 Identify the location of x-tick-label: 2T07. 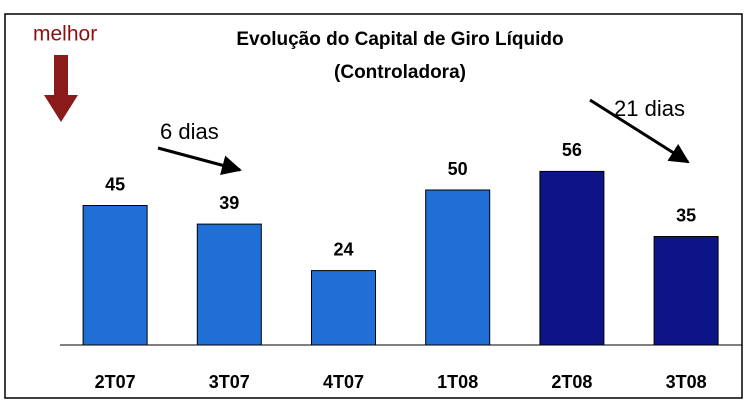
(115, 382).